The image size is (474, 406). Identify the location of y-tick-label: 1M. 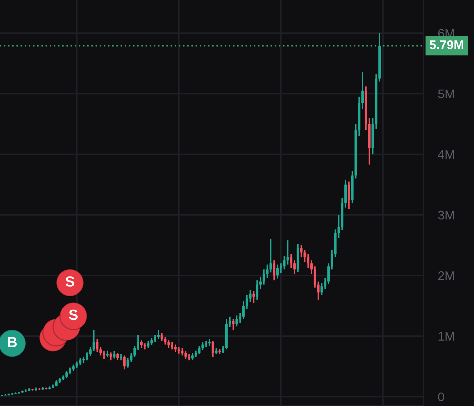
(446, 336).